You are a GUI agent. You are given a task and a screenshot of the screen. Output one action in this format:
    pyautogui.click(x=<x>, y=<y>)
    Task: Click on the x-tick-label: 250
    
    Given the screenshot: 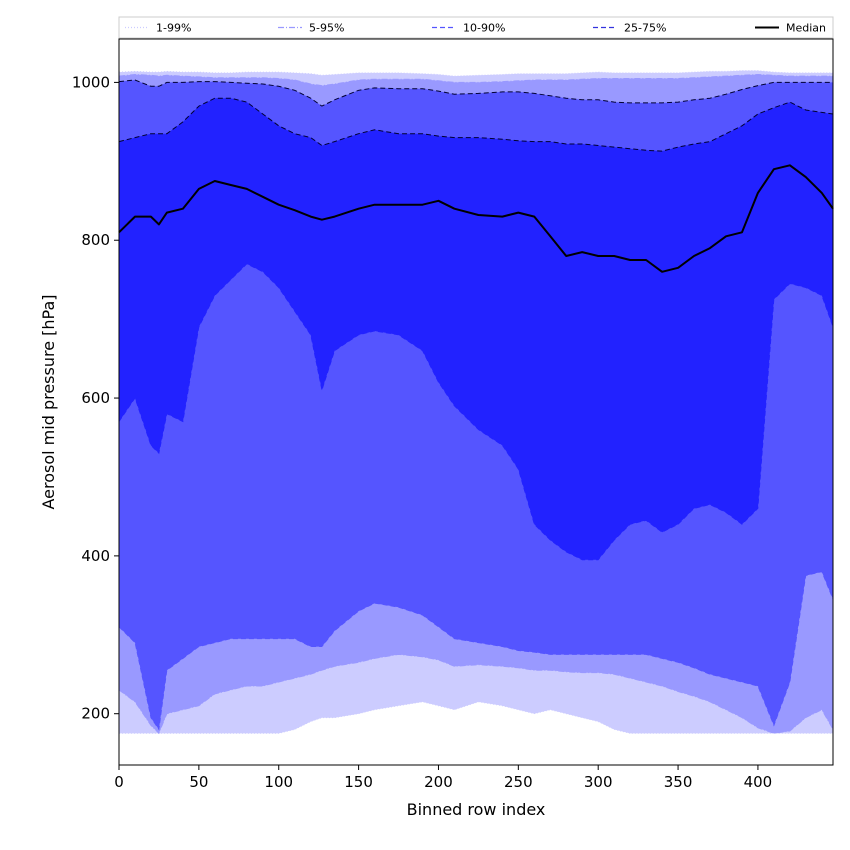 What is the action you would take?
    pyautogui.click(x=518, y=782)
    